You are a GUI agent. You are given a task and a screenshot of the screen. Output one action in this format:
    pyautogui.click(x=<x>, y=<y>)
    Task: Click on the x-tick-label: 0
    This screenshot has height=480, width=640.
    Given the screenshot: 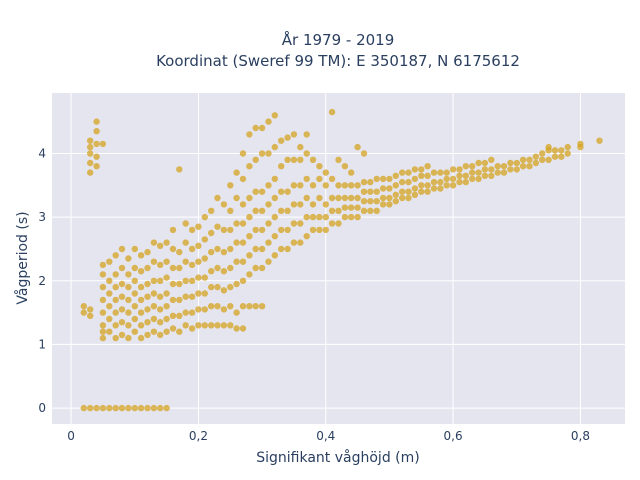 What is the action you would take?
    pyautogui.click(x=71, y=436)
    